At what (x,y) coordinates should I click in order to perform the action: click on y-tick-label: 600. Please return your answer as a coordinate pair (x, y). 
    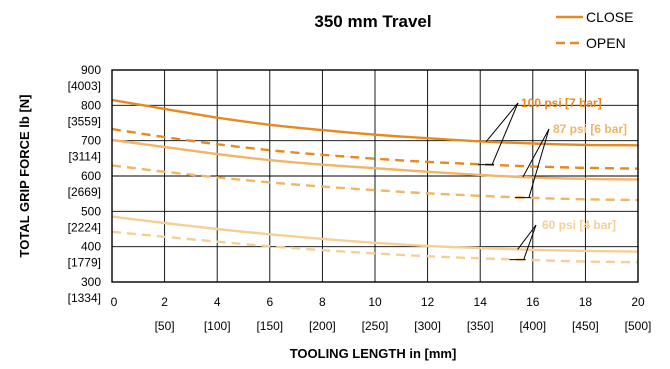
    Looking at the image, I should click on (91, 176).